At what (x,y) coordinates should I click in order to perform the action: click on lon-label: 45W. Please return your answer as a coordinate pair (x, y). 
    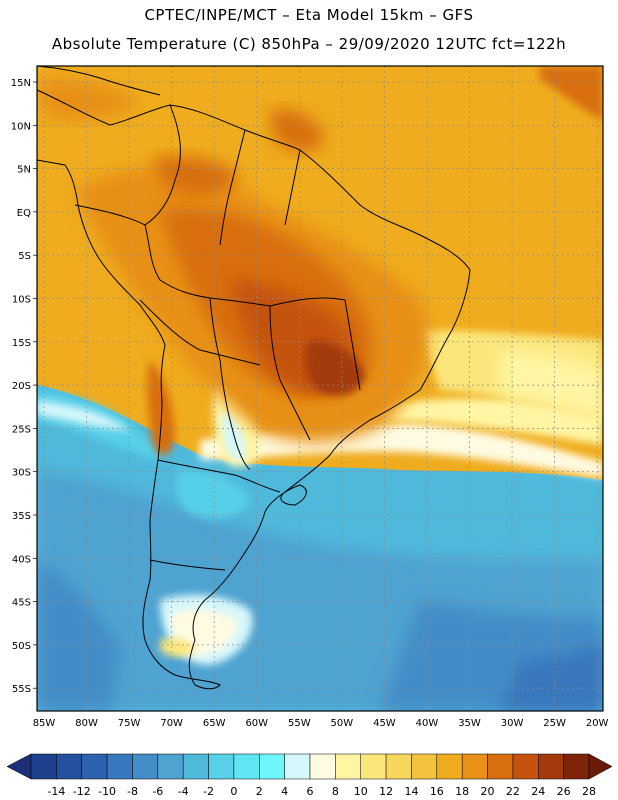
    Looking at the image, I should click on (384, 723).